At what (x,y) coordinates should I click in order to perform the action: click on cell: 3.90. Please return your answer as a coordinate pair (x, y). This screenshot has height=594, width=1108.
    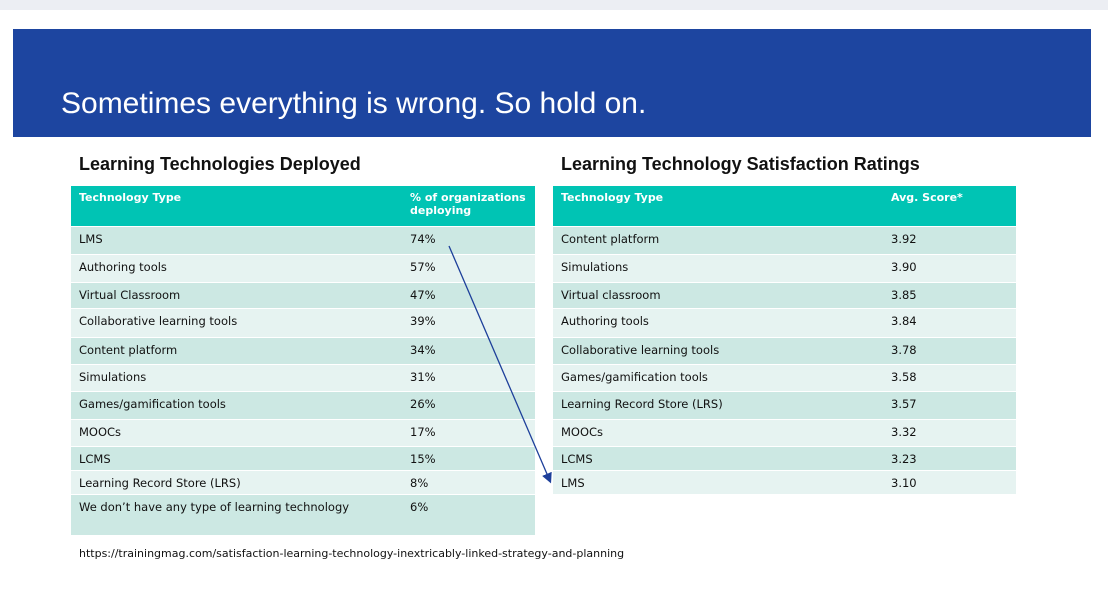
    Looking at the image, I should click on (949, 268).